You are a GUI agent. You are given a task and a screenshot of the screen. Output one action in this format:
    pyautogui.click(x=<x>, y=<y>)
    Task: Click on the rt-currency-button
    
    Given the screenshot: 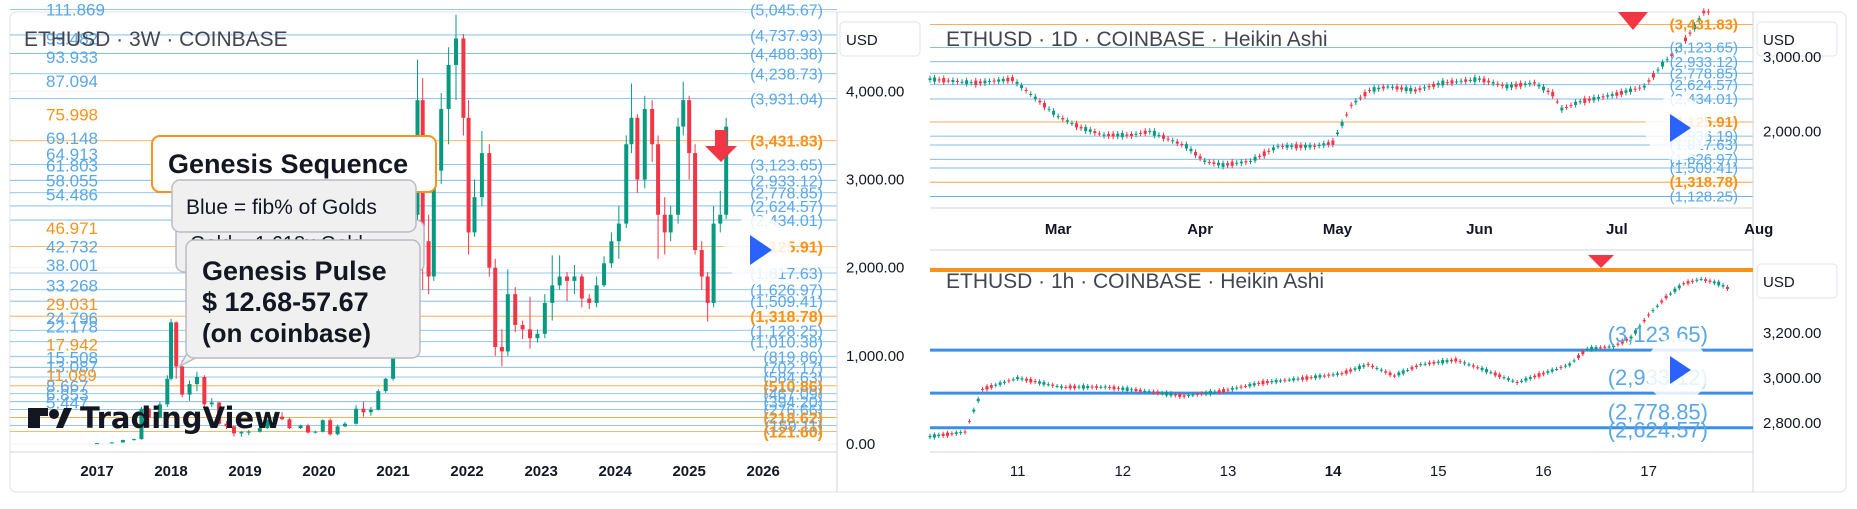 What is the action you would take?
    pyautogui.click(x=1797, y=39)
    